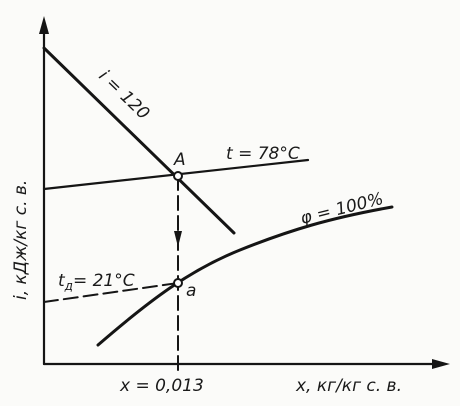 The width and height of the screenshot is (460, 406). Describe the element at coordinates (62, 281) in the screenshot. I see `dew-point-symbol: t` at that location.